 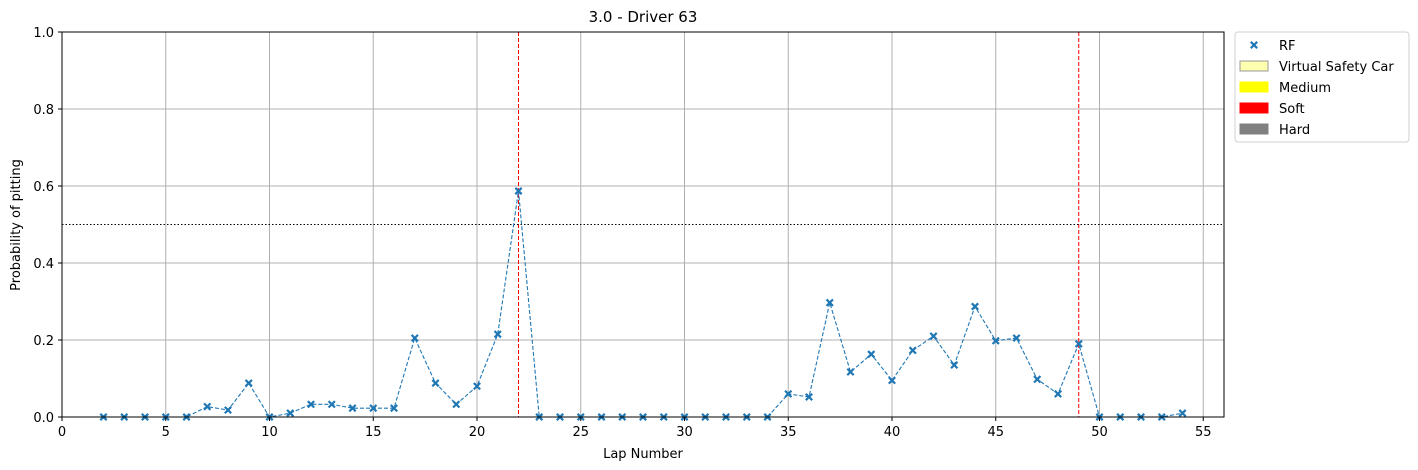 I want to click on legend-entry: Medium, so click(x=1285, y=88).